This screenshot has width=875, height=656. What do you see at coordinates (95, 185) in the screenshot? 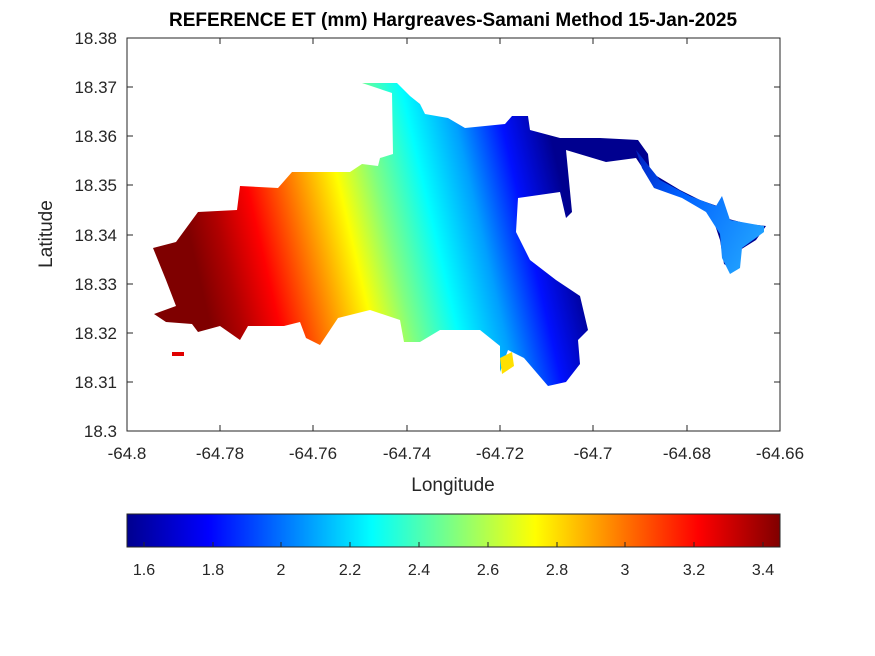
I see `y-tick-label: 18.35` at bounding box center [95, 185].